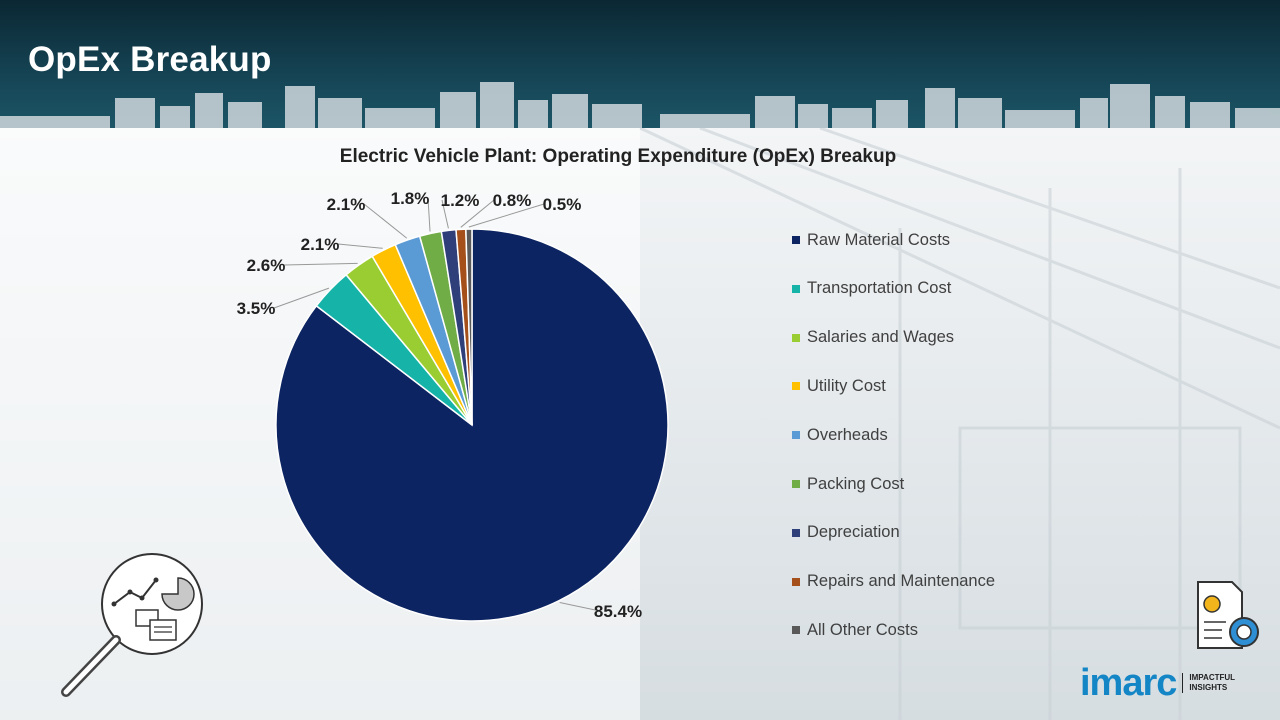 The height and width of the screenshot is (720, 1280). I want to click on legend-item: Packing Cost, so click(848, 484).